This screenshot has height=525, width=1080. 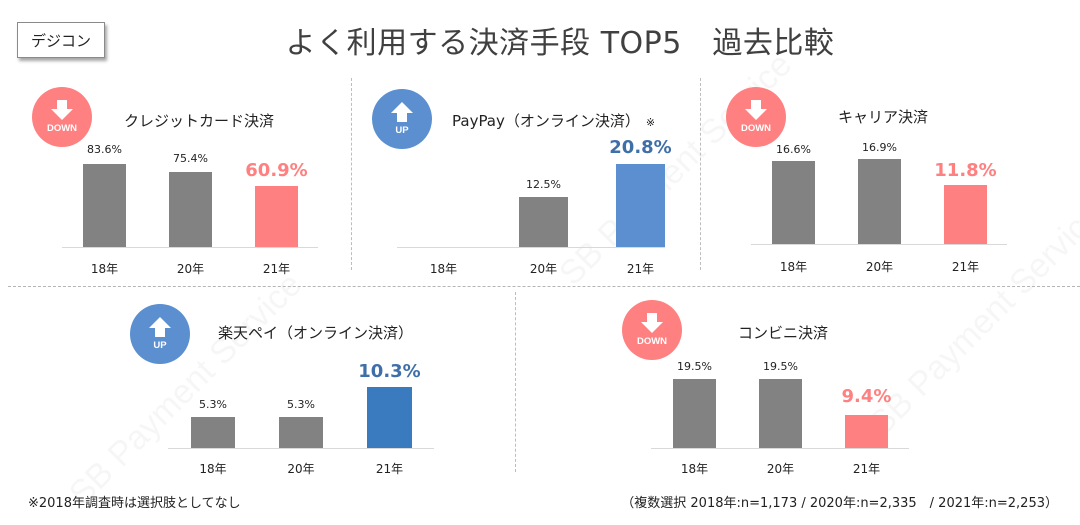 I want to click on value-label-highlight: 9.4%, so click(x=866, y=396).